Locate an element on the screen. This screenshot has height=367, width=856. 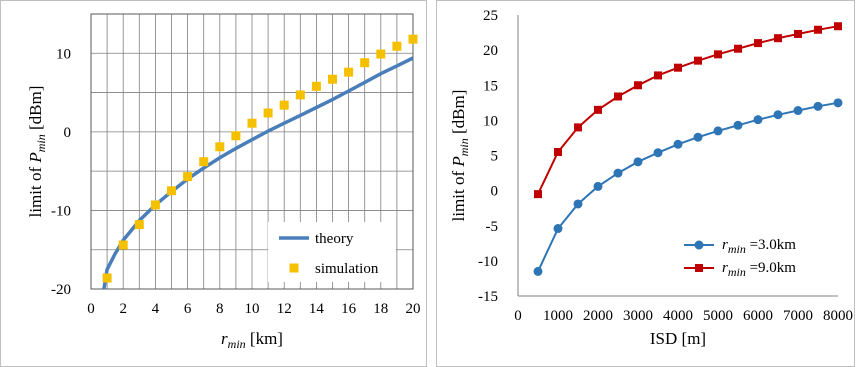
x-tick-label: 1000 is located at coordinates (558, 316).